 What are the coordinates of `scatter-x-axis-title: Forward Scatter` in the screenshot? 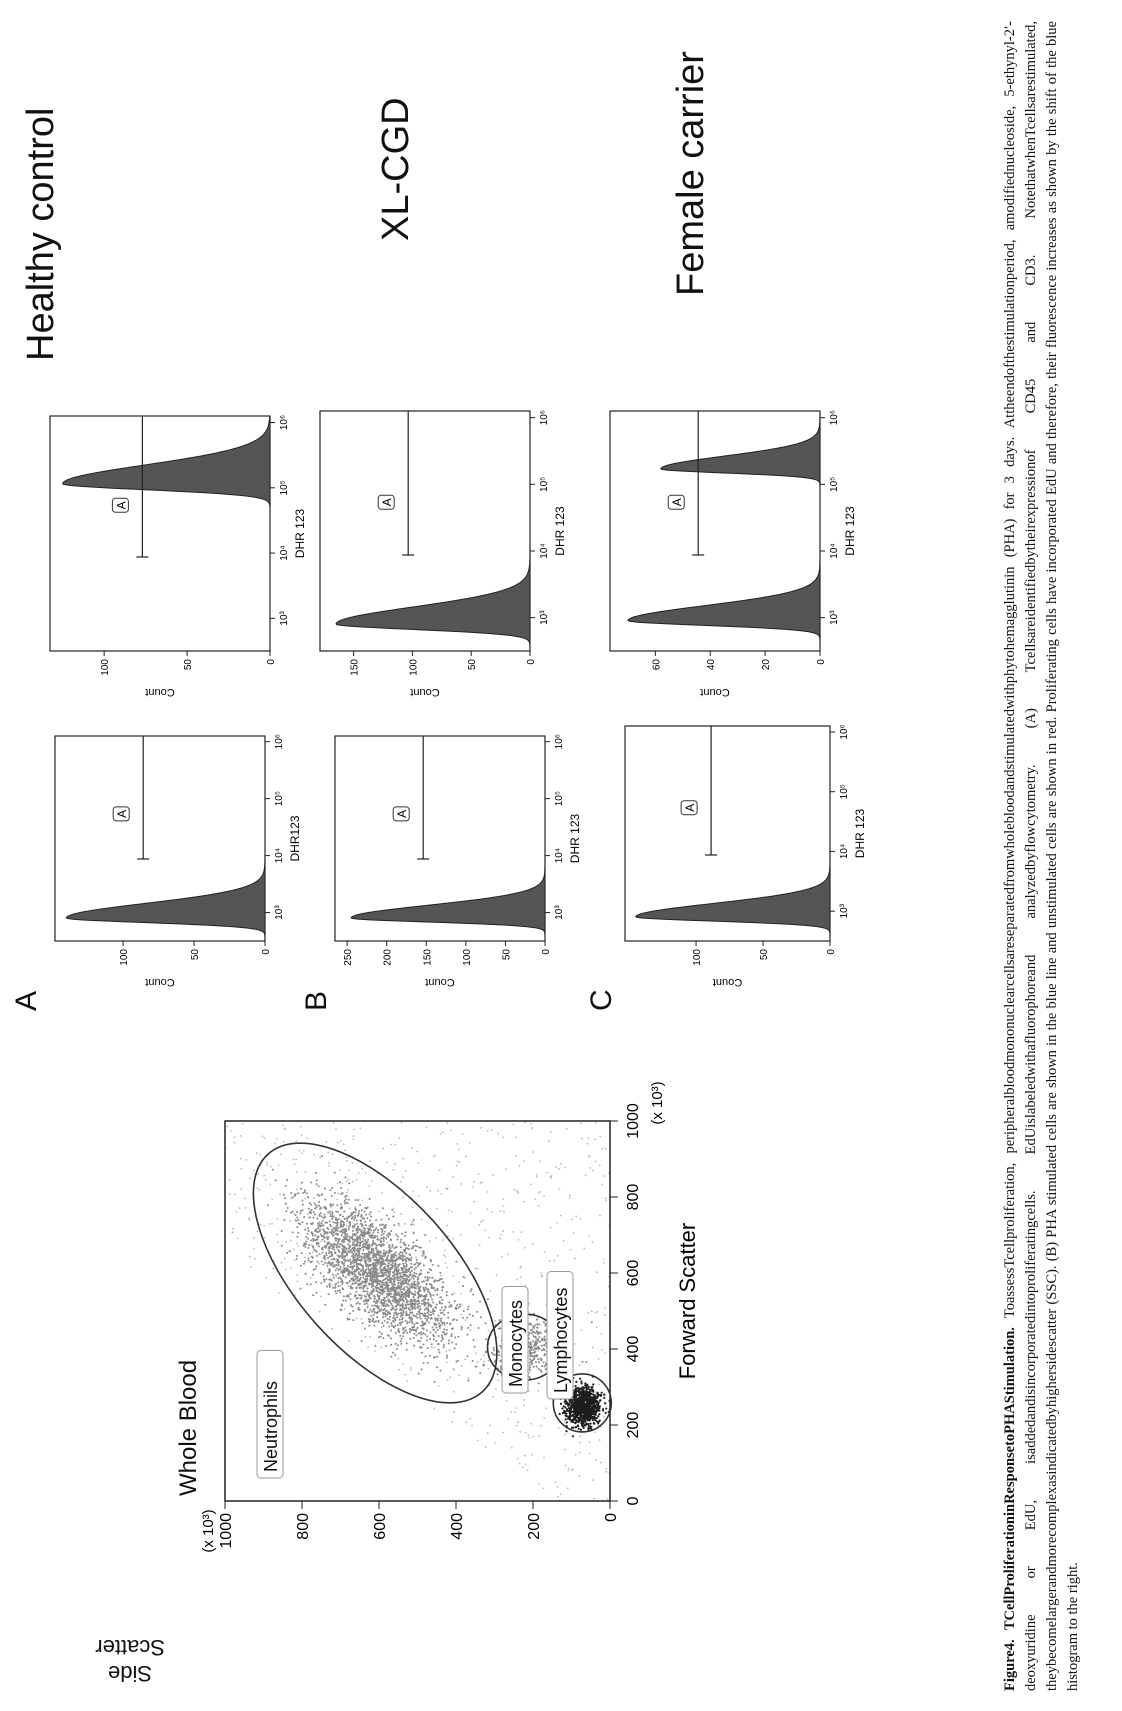 It's located at (687, 1301).